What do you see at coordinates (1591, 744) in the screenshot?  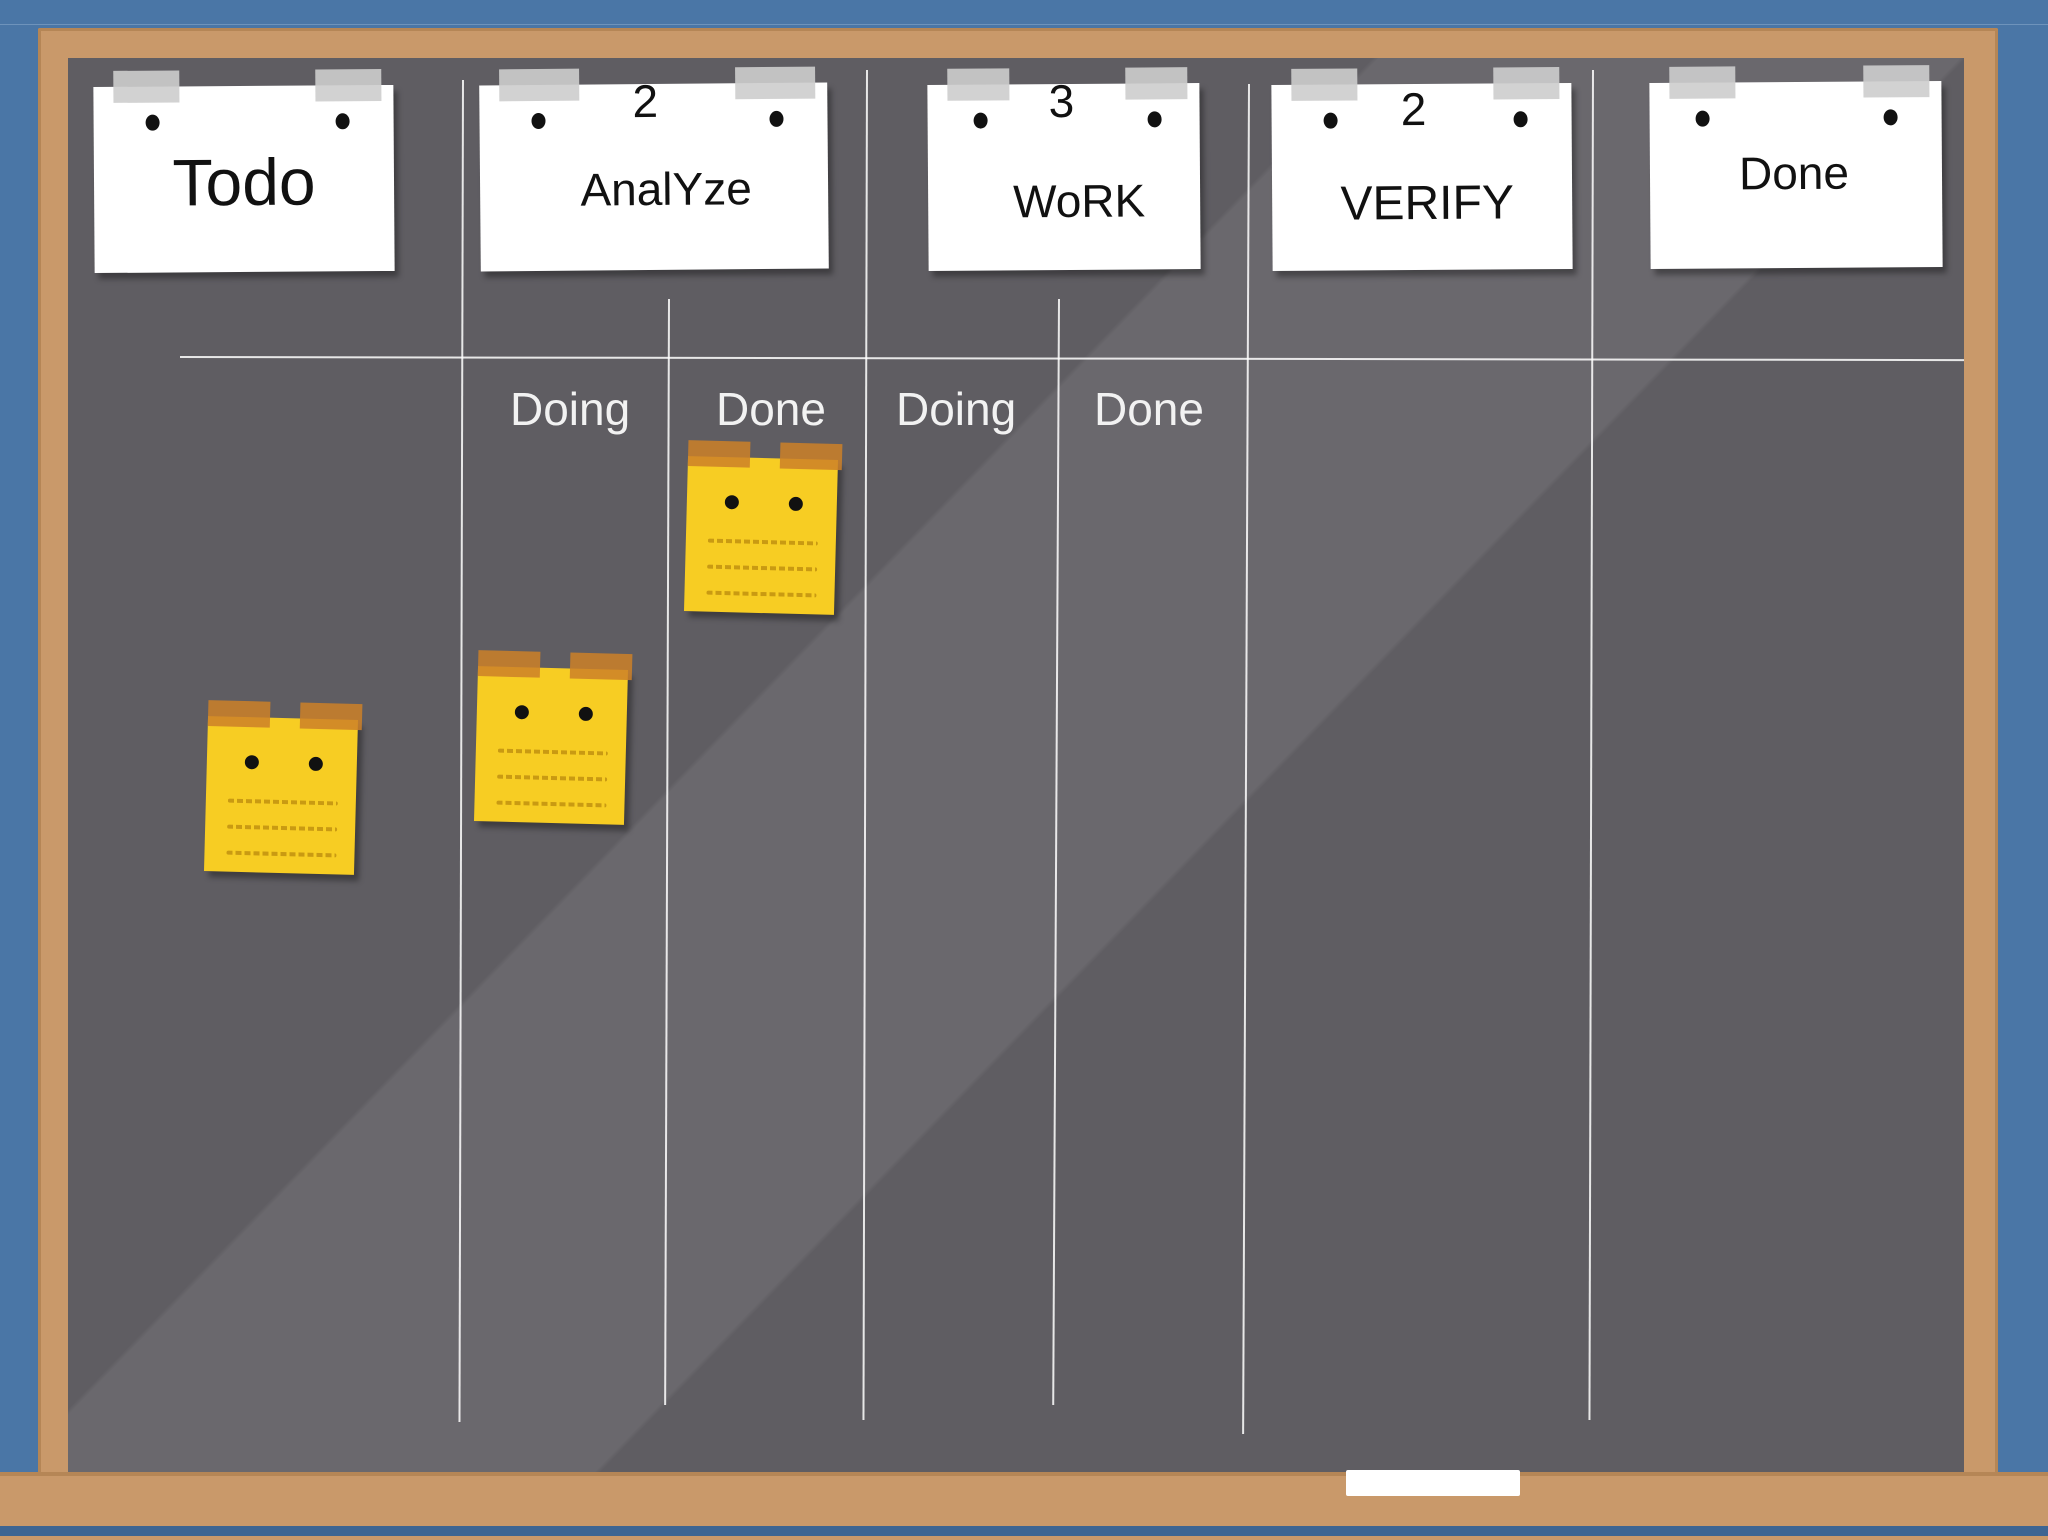 I see `column-divider-verify-done` at bounding box center [1591, 744].